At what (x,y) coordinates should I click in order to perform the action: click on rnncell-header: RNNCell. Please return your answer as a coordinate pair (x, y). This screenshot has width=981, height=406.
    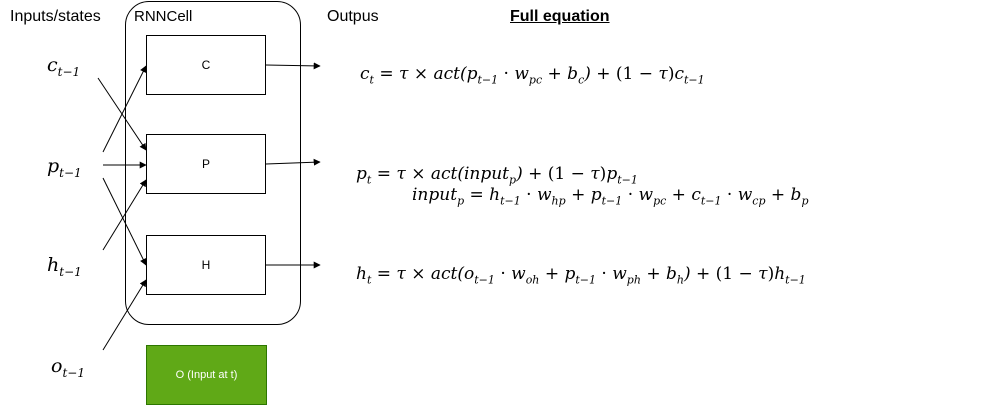
    Looking at the image, I should click on (163, 16).